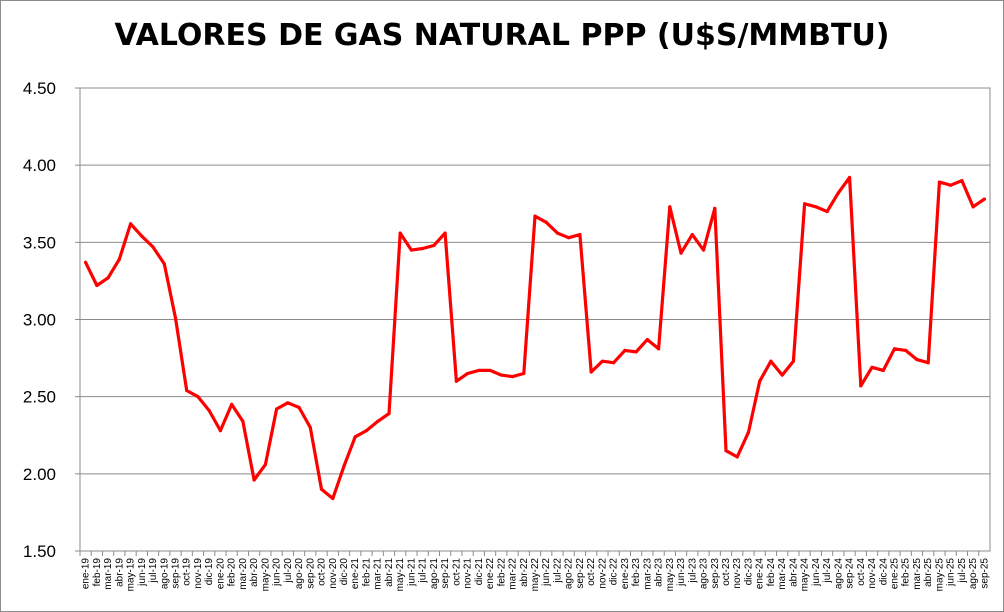 The image size is (1004, 612). What do you see at coordinates (322, 572) in the screenshot?
I see `x-tick-label: oct-20` at bounding box center [322, 572].